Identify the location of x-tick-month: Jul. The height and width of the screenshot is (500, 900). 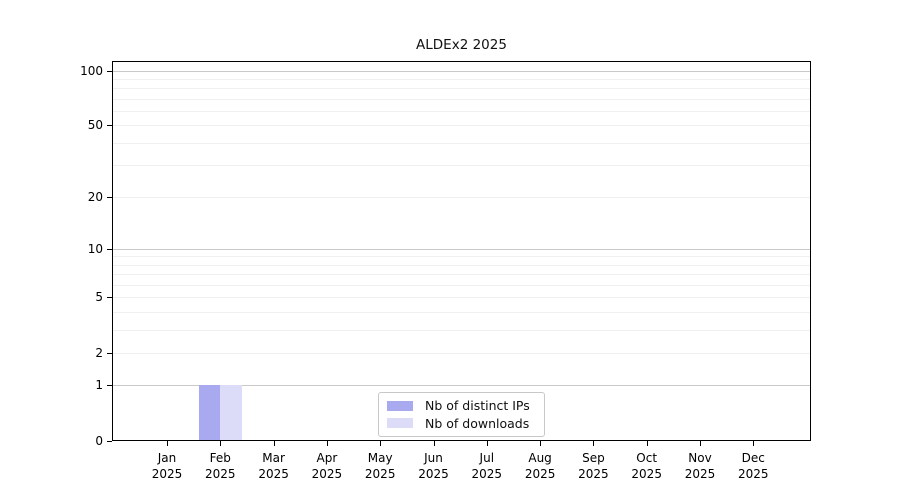
(487, 458).